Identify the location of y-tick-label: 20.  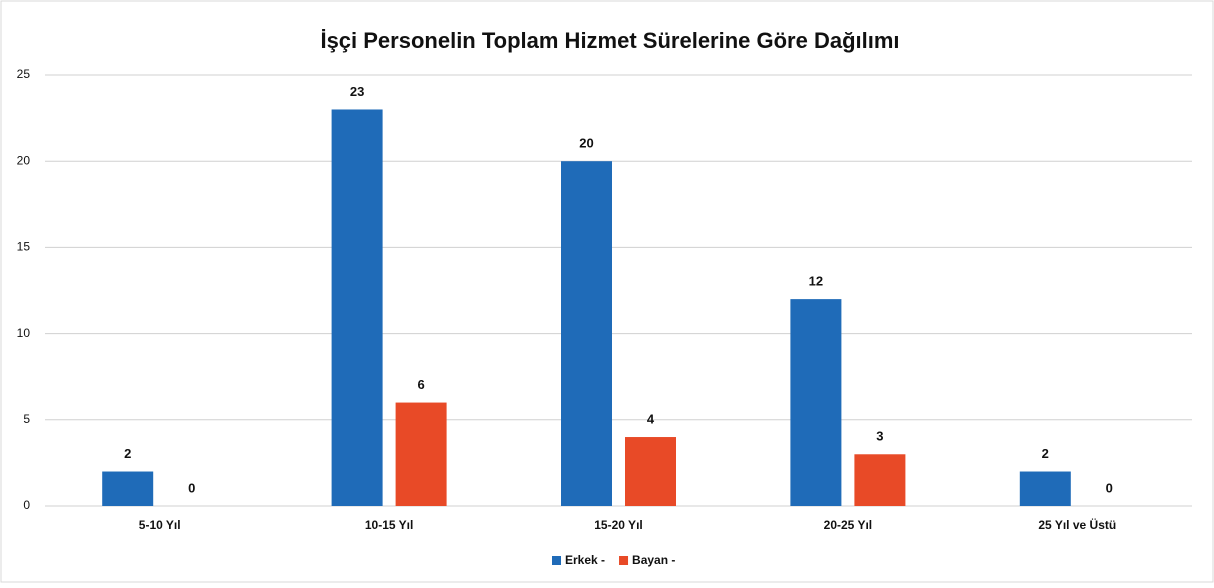
(24, 160).